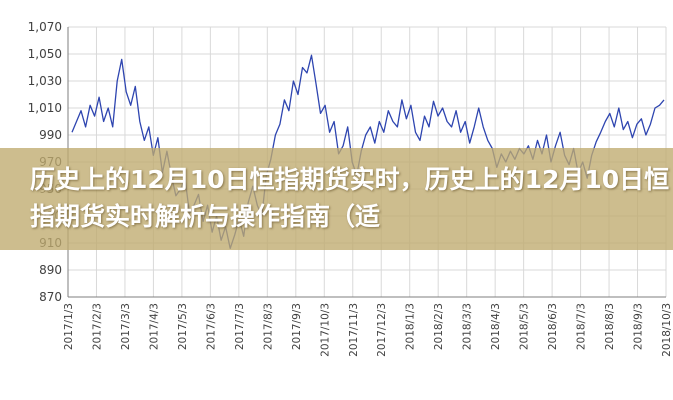 Image resolution: width=673 pixels, height=400 pixels. What do you see at coordinates (69, 326) in the screenshot?
I see `x-tick-label: 2017/1/3` at bounding box center [69, 326].